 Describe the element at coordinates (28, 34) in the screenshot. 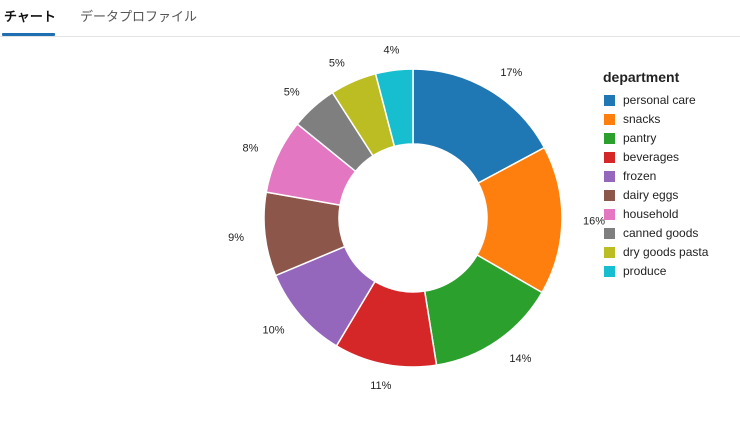

I see `active-tab-indicator` at that location.